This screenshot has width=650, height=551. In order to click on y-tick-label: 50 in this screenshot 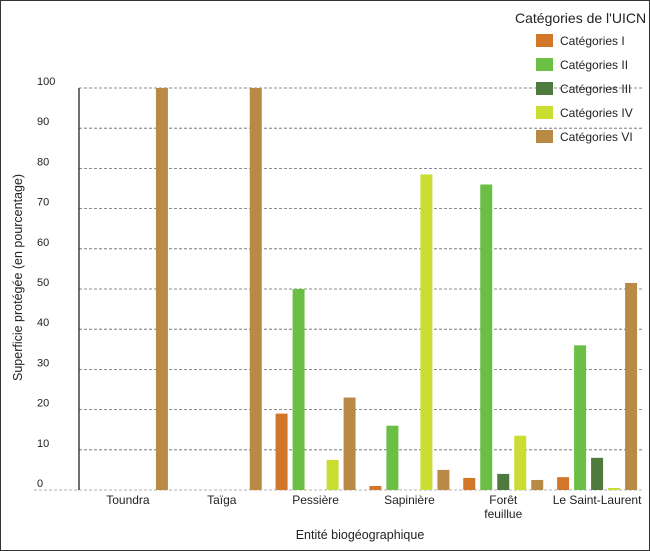, I will do `click(43, 283)`.